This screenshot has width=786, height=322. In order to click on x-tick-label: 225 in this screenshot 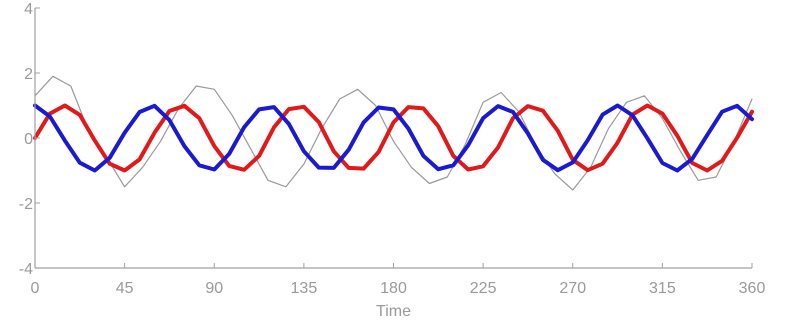, I will do `click(483, 288)`.